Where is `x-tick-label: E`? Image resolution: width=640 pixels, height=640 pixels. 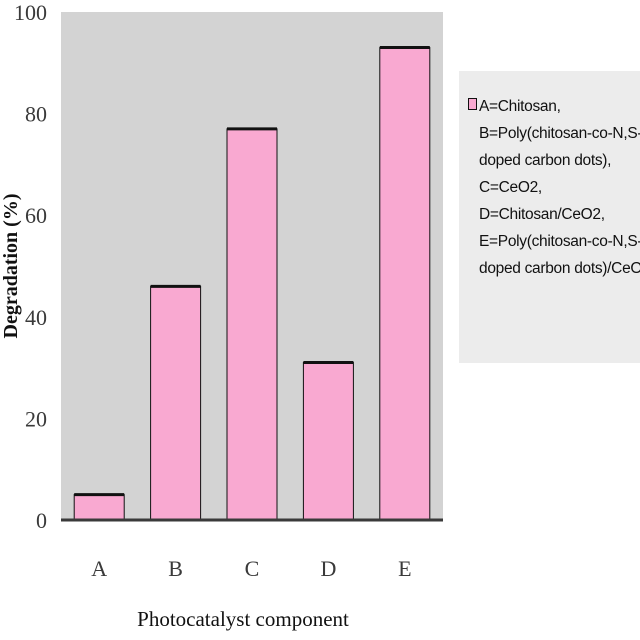
x-tick-label: E is located at coordinates (404, 568).